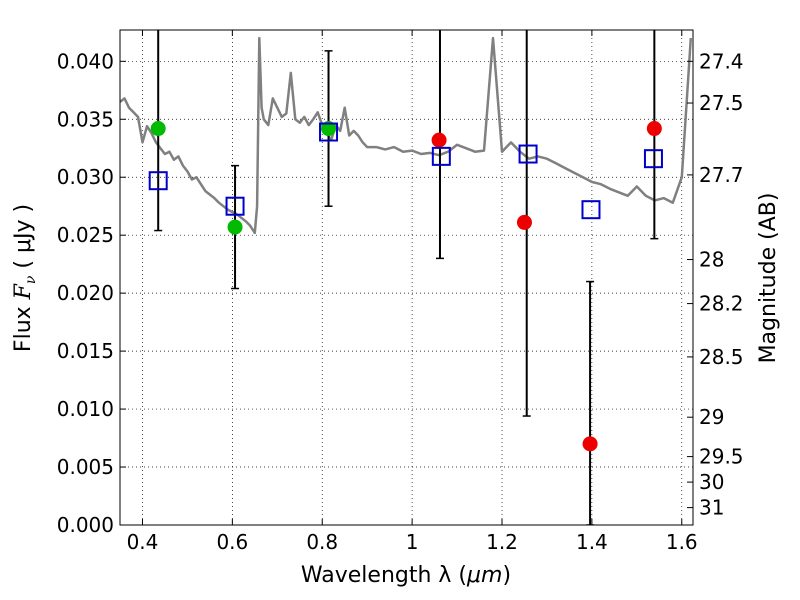 Image resolution: width=800 pixels, height=600 pixels. Describe the element at coordinates (711, 482) in the screenshot. I see `y2-tick-label: 30` at that location.